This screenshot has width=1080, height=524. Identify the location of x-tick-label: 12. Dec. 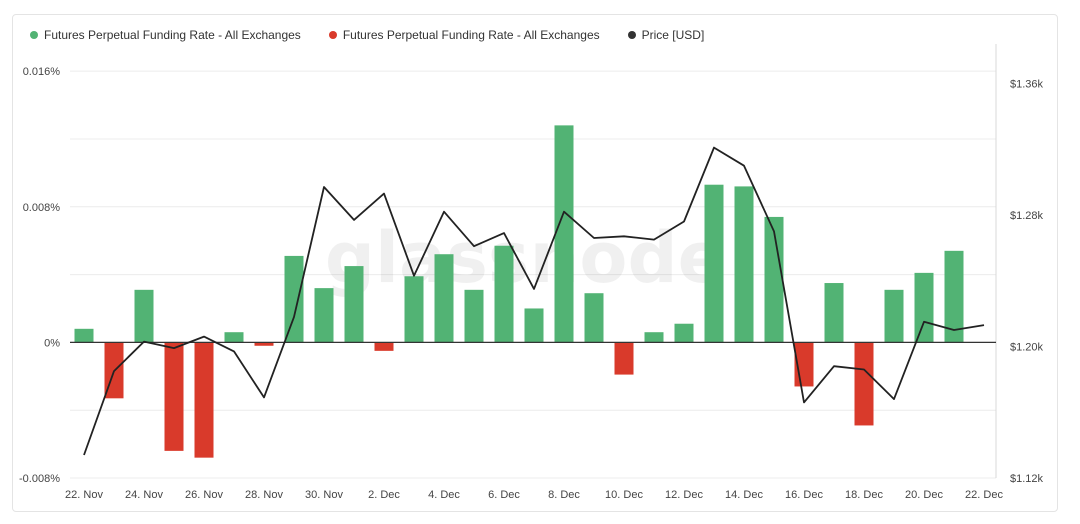
(684, 495).